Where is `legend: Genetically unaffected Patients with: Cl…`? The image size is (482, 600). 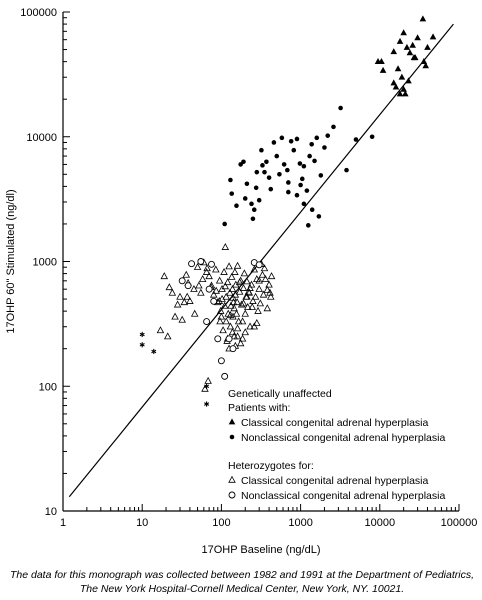 legend: Genetically unaffected Patients with: Cl… is located at coordinates (336, 445).